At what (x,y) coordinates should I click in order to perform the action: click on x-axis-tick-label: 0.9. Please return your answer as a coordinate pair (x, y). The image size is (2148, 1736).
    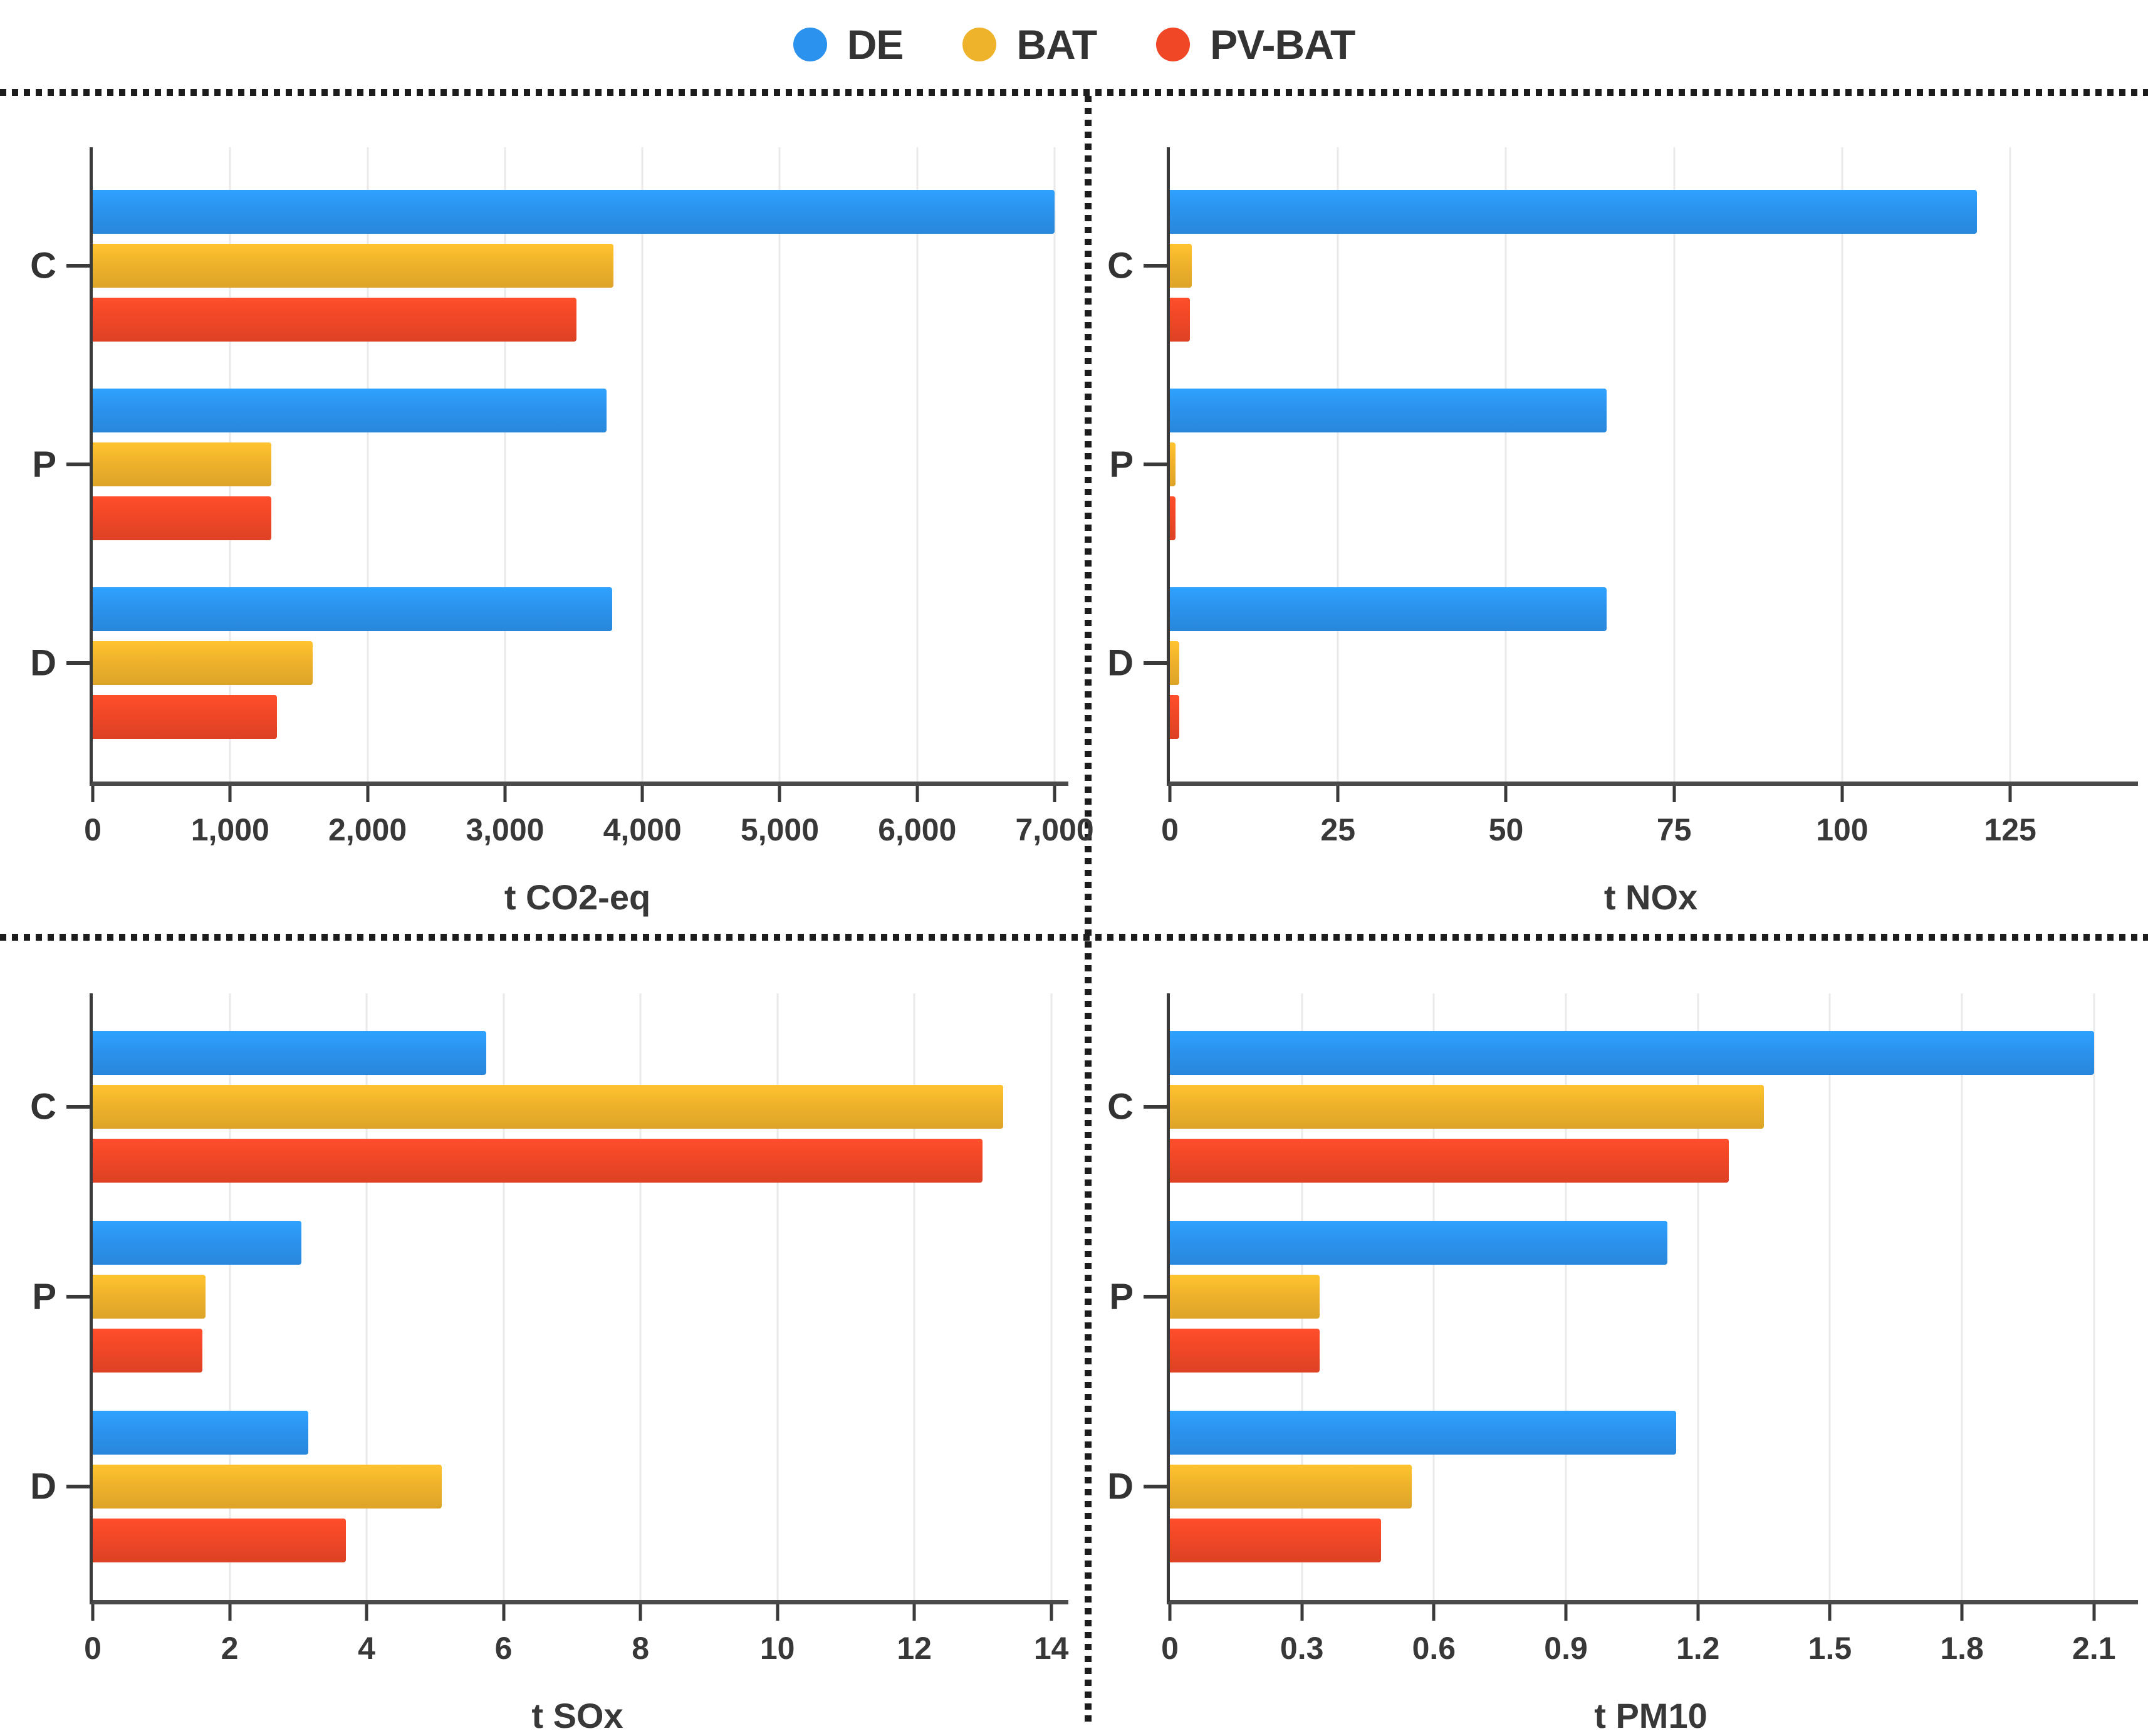
    Looking at the image, I should click on (1566, 1648).